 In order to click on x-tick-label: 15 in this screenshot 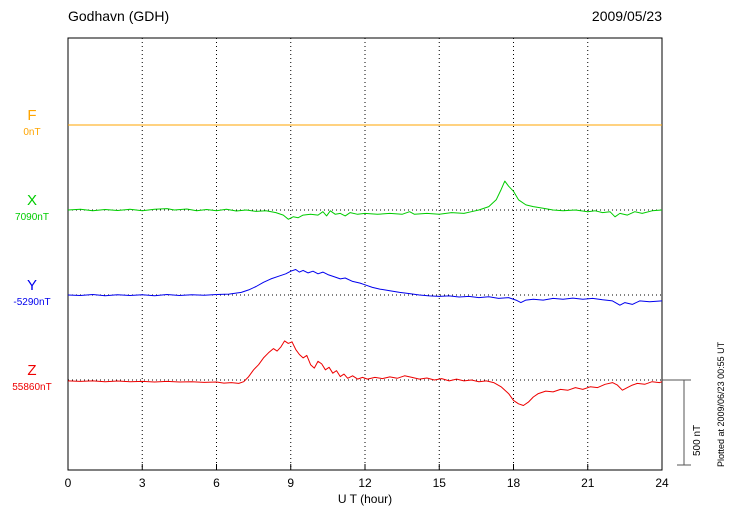, I will do `click(440, 483)`.